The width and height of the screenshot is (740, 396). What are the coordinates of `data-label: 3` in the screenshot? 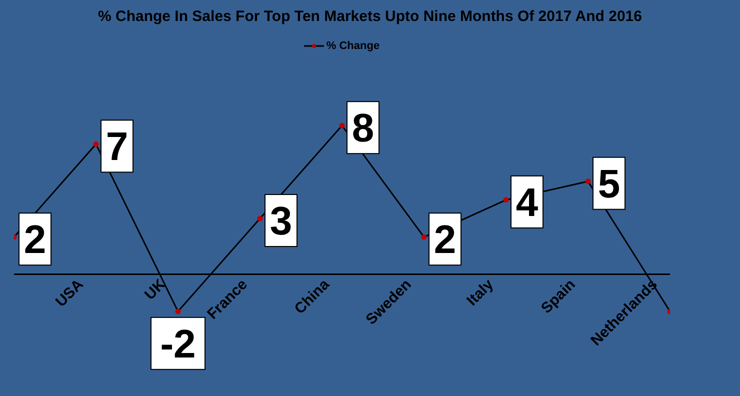 It's located at (281, 222).